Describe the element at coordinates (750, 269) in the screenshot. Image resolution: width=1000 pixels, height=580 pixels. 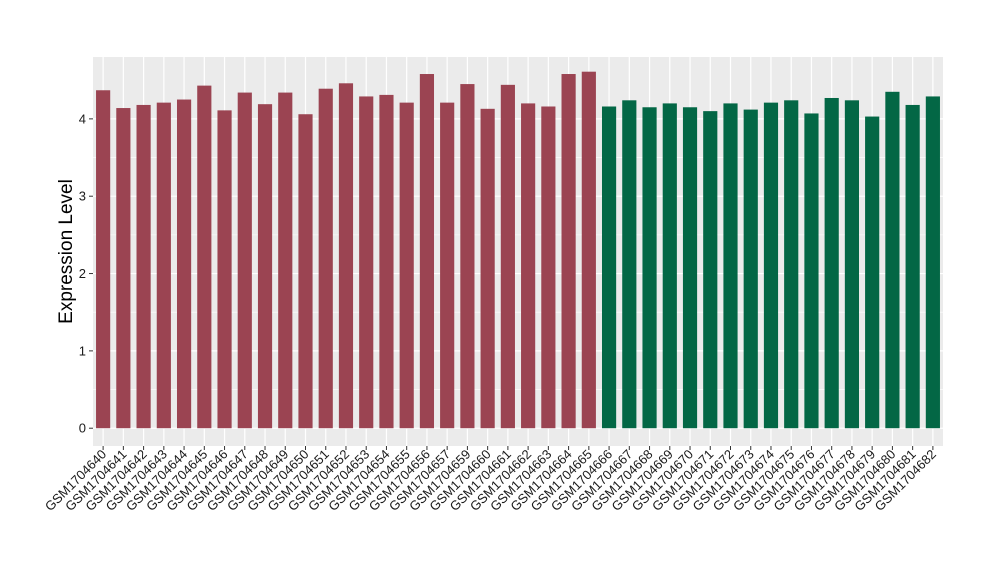
I see `bar-GSM1704673` at that location.